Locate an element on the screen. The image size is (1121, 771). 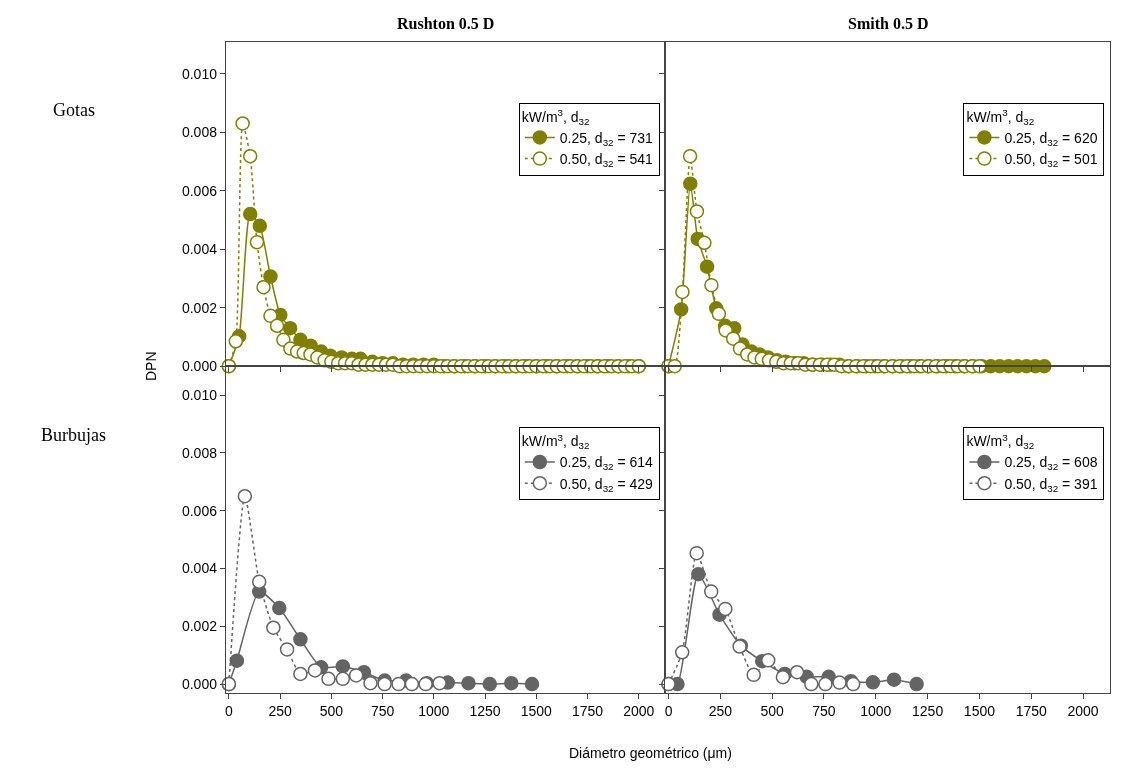
text: Gotas is located at coordinates (74, 110).